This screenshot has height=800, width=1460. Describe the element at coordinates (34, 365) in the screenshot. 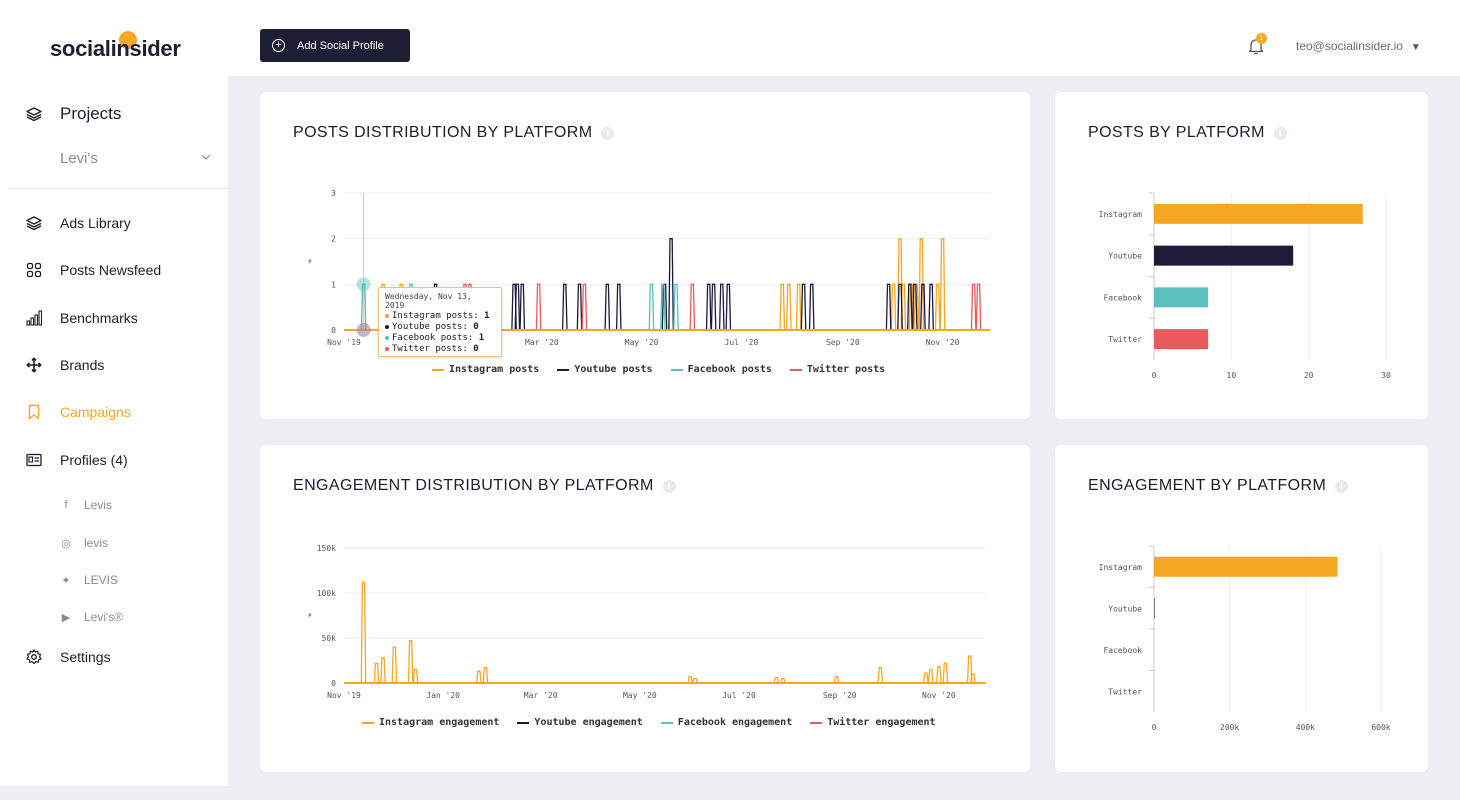

I see `crosshair-icon` at that location.